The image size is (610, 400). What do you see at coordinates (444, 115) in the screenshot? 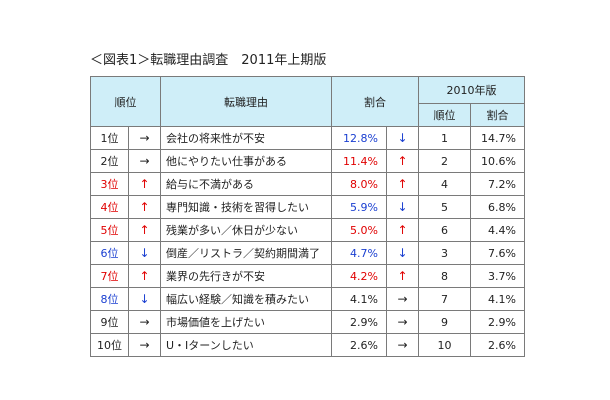
I see `header-rank-2010: 順位` at bounding box center [444, 115].